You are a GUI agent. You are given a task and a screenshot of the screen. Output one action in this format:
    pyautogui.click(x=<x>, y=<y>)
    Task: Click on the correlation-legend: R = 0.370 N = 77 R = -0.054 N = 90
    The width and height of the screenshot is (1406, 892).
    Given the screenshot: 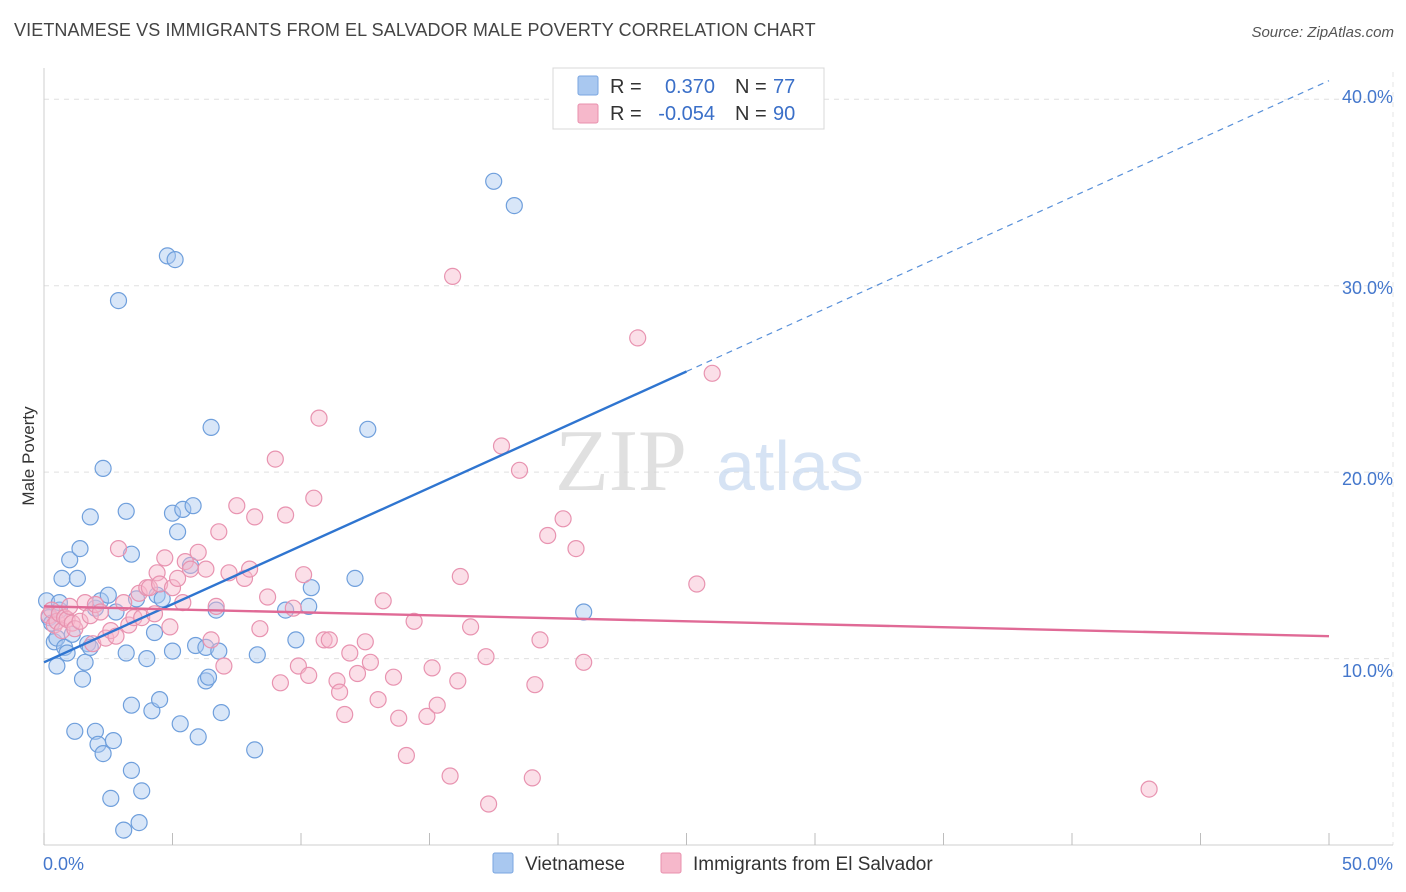 What is the action you would take?
    pyautogui.click(x=688, y=98)
    